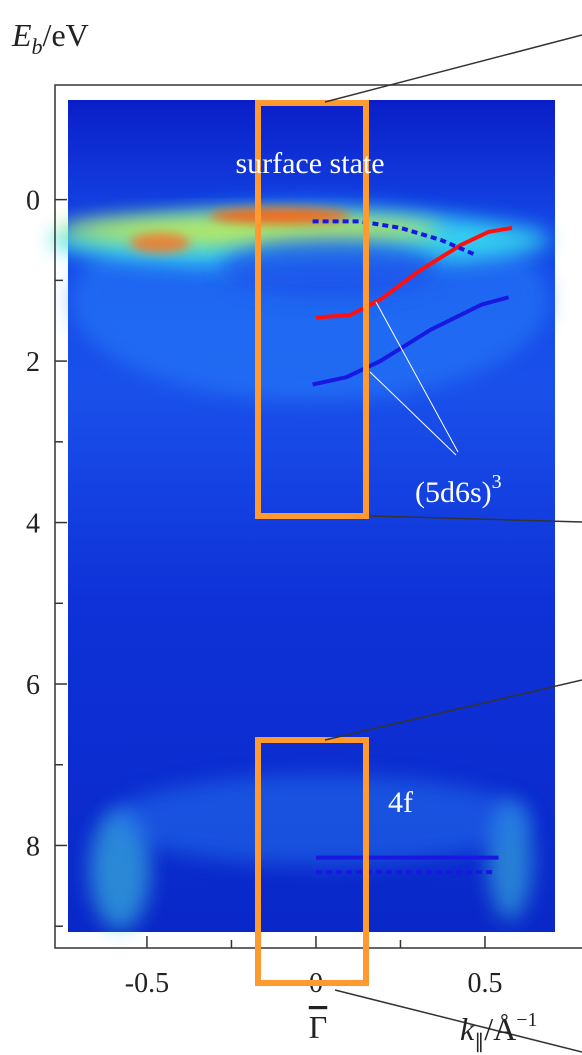  What do you see at coordinates (33, 846) in the screenshot?
I see `y-tick-label: 8` at bounding box center [33, 846].